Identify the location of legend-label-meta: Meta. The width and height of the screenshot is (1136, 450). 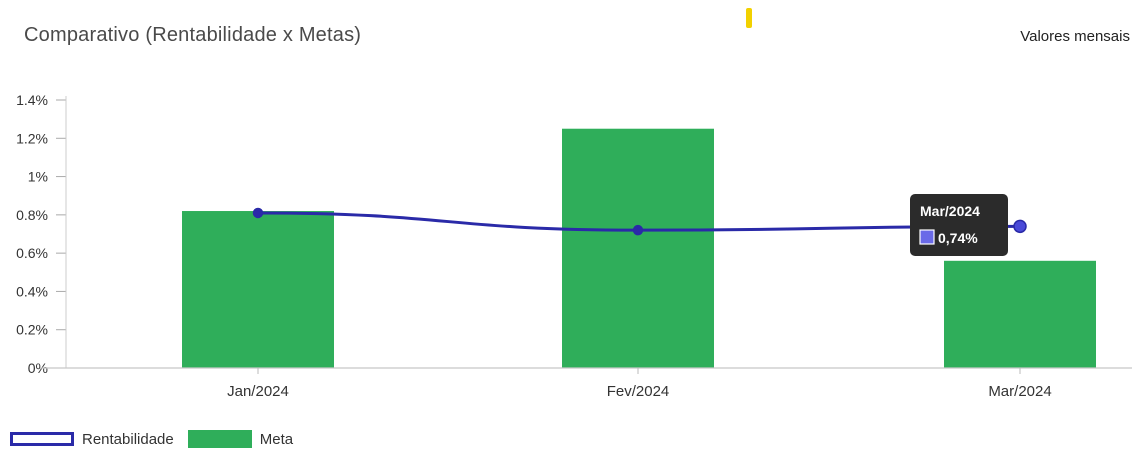
(276, 439).